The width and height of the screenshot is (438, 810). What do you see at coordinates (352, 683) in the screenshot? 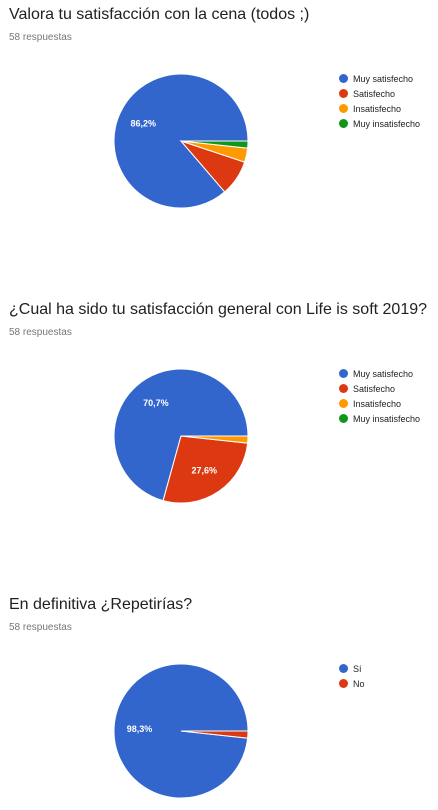
I see `legend-item: No` at bounding box center [352, 683].